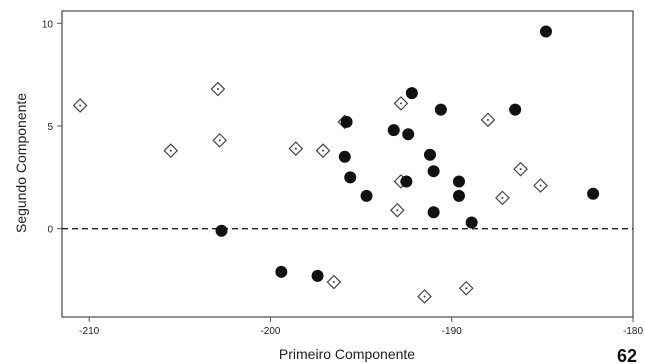 This screenshot has height=364, width=645. Describe the element at coordinates (633, 331) in the screenshot. I see `x-tick-label: -180` at that location.